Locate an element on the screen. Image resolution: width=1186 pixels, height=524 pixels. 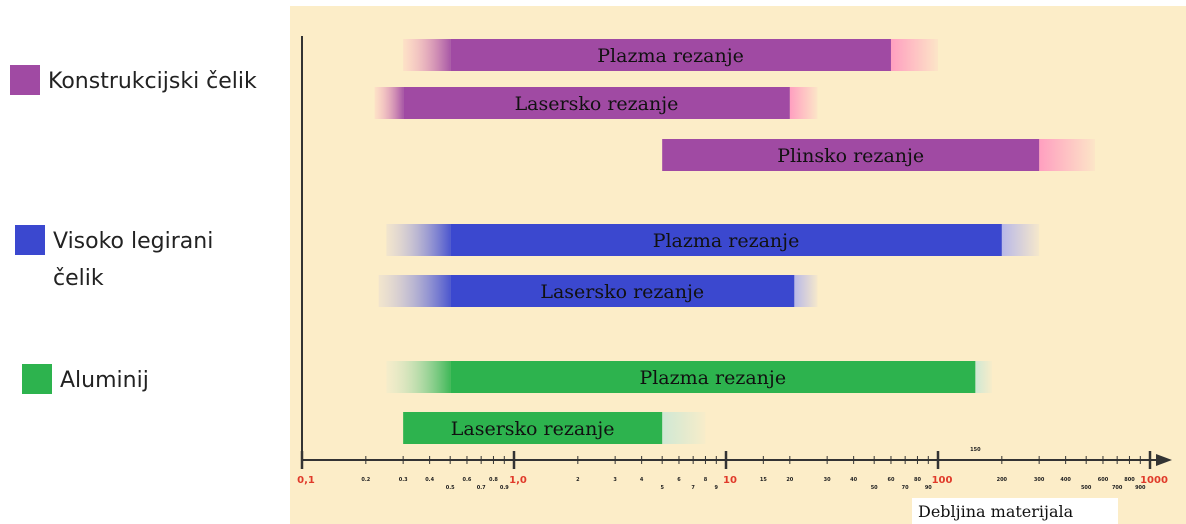
x-tick-label-minor: 40 is located at coordinates (853, 480).